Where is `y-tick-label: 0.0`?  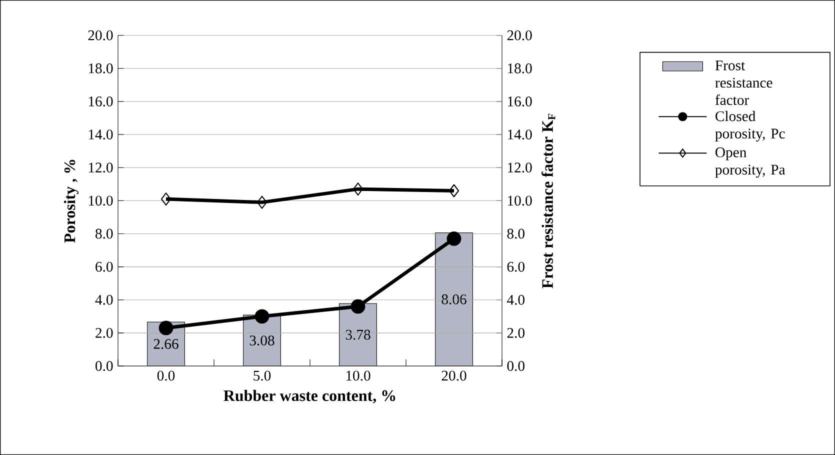 y-tick-label: 0.0 is located at coordinates (104, 366).